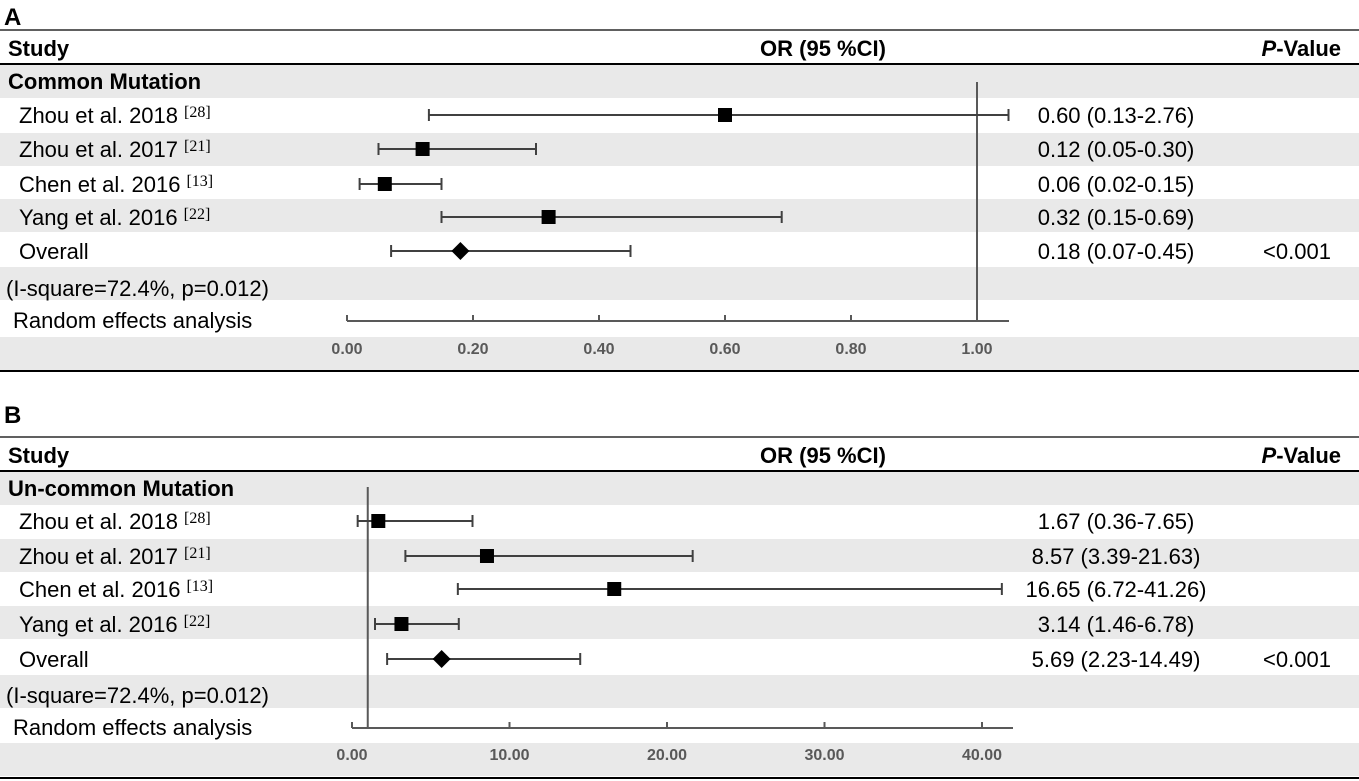 This screenshot has height=781, width=1359. What do you see at coordinates (724, 349) in the screenshot?
I see `x-tick-label: 0.60` at bounding box center [724, 349].